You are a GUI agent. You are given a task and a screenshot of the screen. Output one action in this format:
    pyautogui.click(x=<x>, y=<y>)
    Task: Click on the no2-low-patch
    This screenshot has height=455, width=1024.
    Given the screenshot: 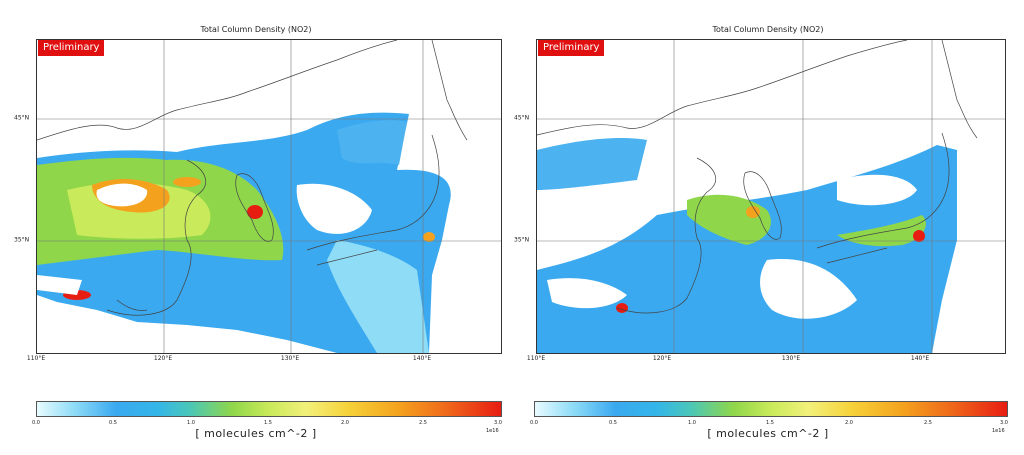 What is the action you would take?
    pyautogui.click(x=372, y=142)
    